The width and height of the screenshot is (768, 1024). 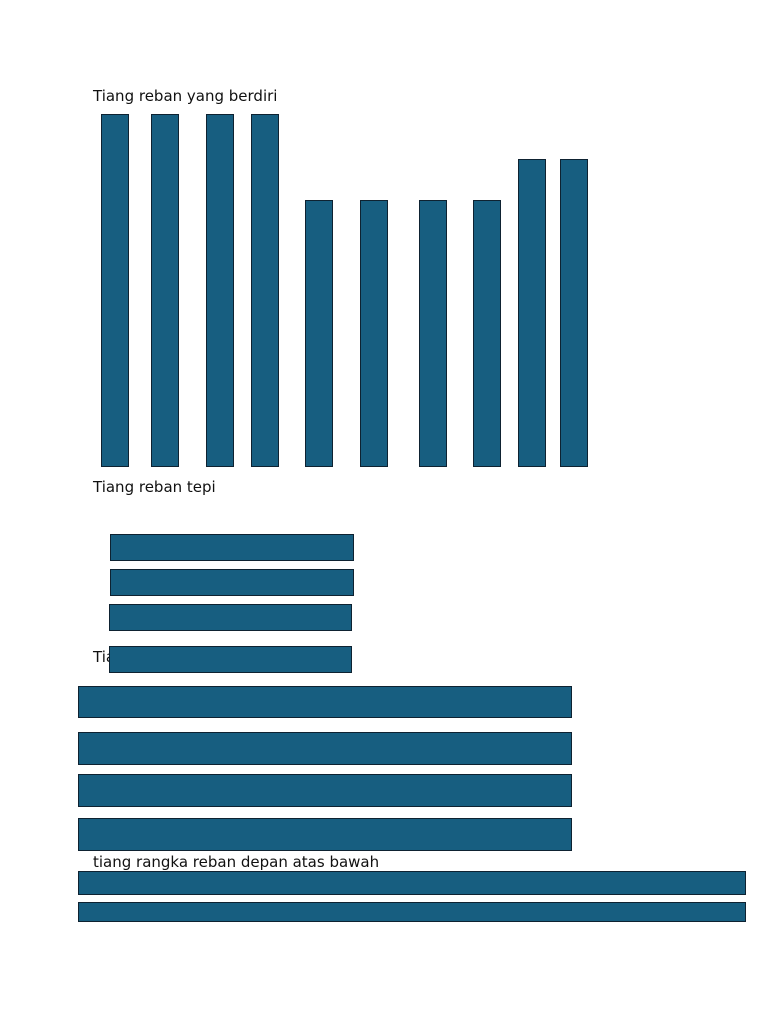 What do you see at coordinates (185, 96) in the screenshot?
I see `section-label-standing-posts: Tiang reban yang berdiri` at bounding box center [185, 96].